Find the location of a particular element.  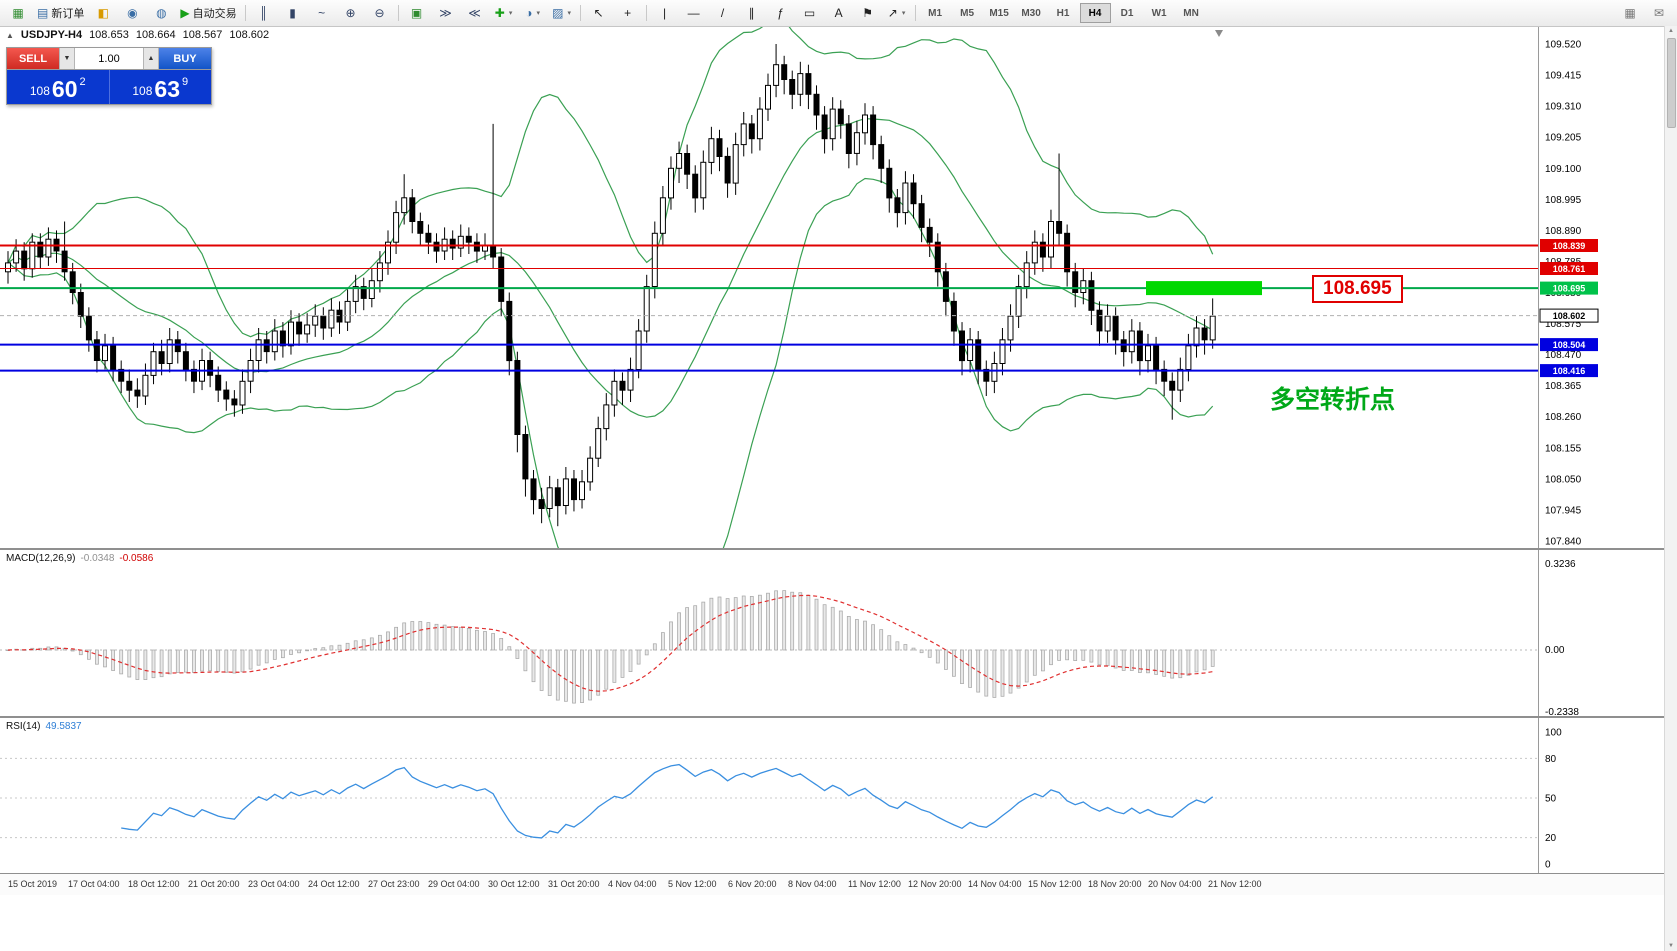

candle-chart-icon: ▮ is located at coordinates (293, 13).